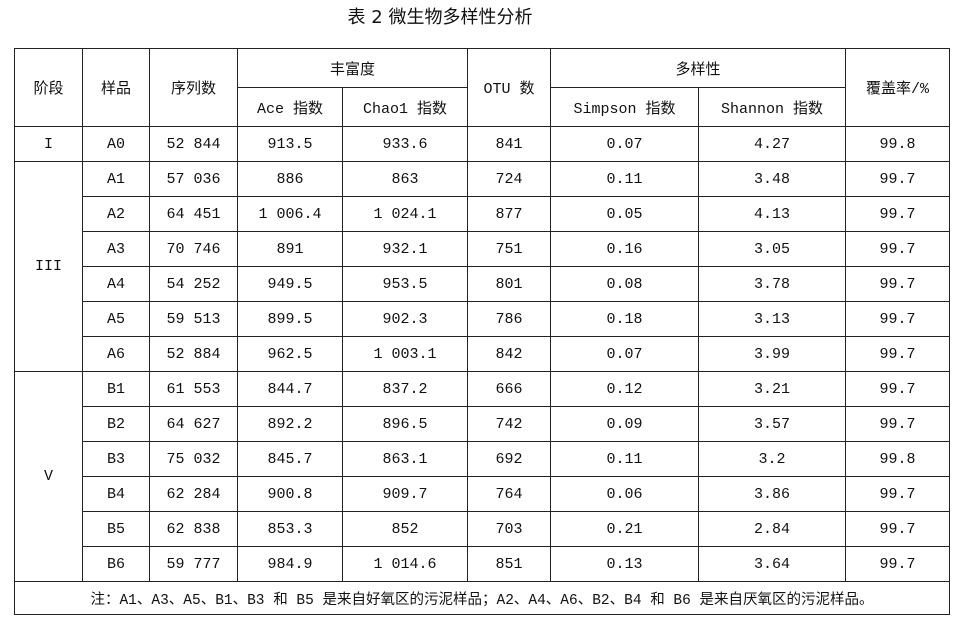 The width and height of the screenshot is (963, 619). What do you see at coordinates (193, 87) in the screenshot?
I see `header-sequences: 序列数` at bounding box center [193, 87].